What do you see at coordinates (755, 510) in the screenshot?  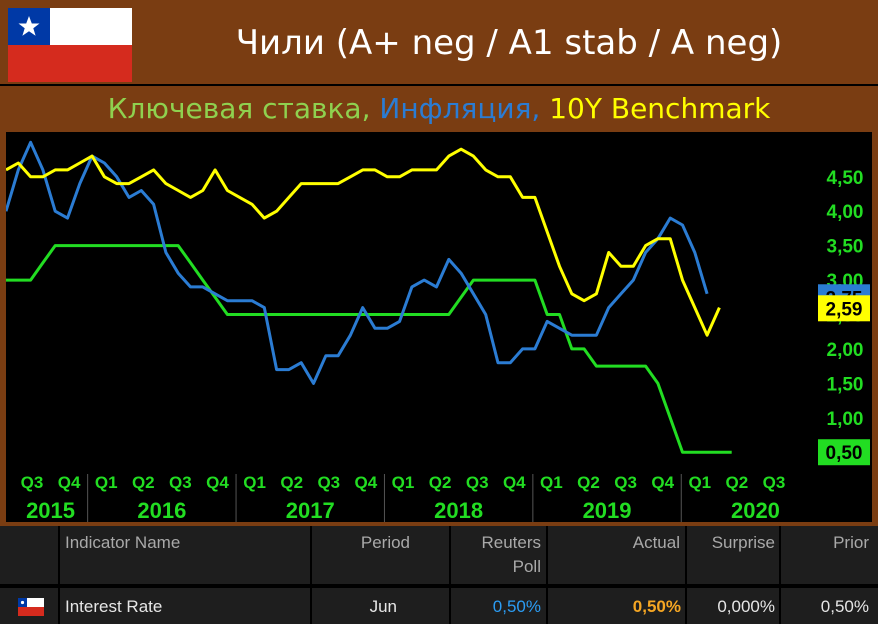 I see `x-year-label: 2020` at bounding box center [755, 510].